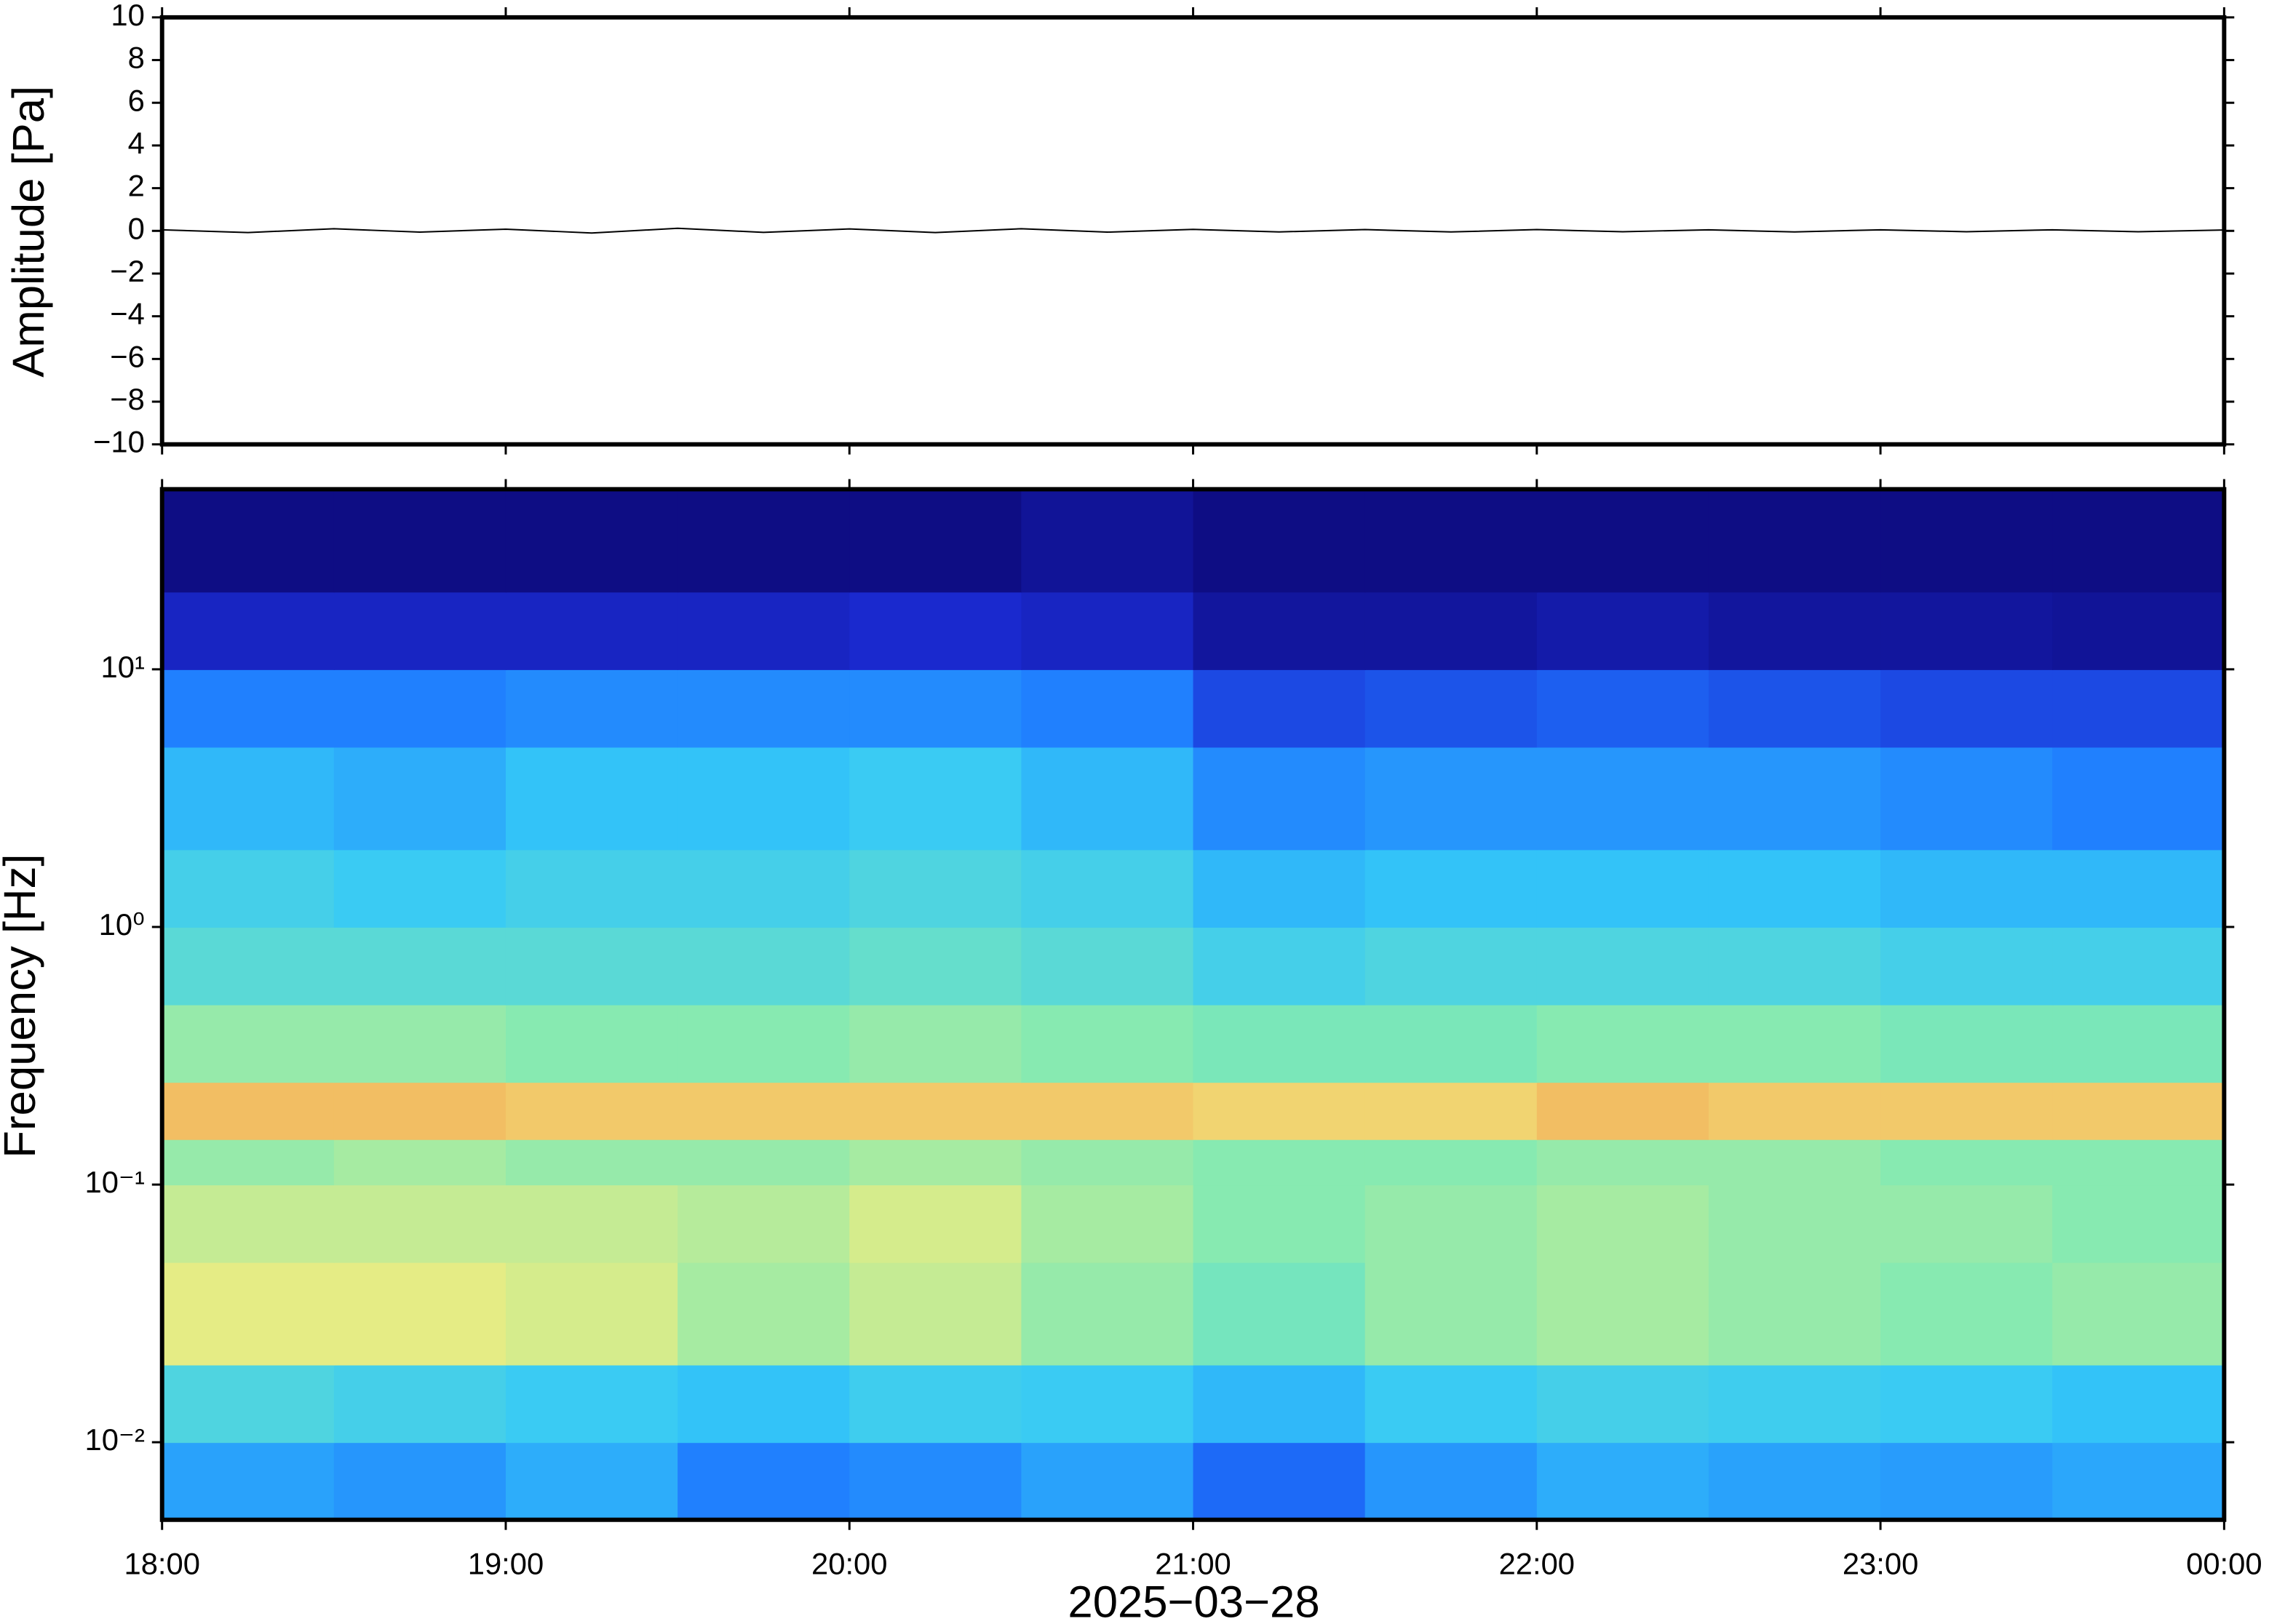 This screenshot has height=1624, width=2269. I want to click on y-tick-label: −2, so click(127, 271).